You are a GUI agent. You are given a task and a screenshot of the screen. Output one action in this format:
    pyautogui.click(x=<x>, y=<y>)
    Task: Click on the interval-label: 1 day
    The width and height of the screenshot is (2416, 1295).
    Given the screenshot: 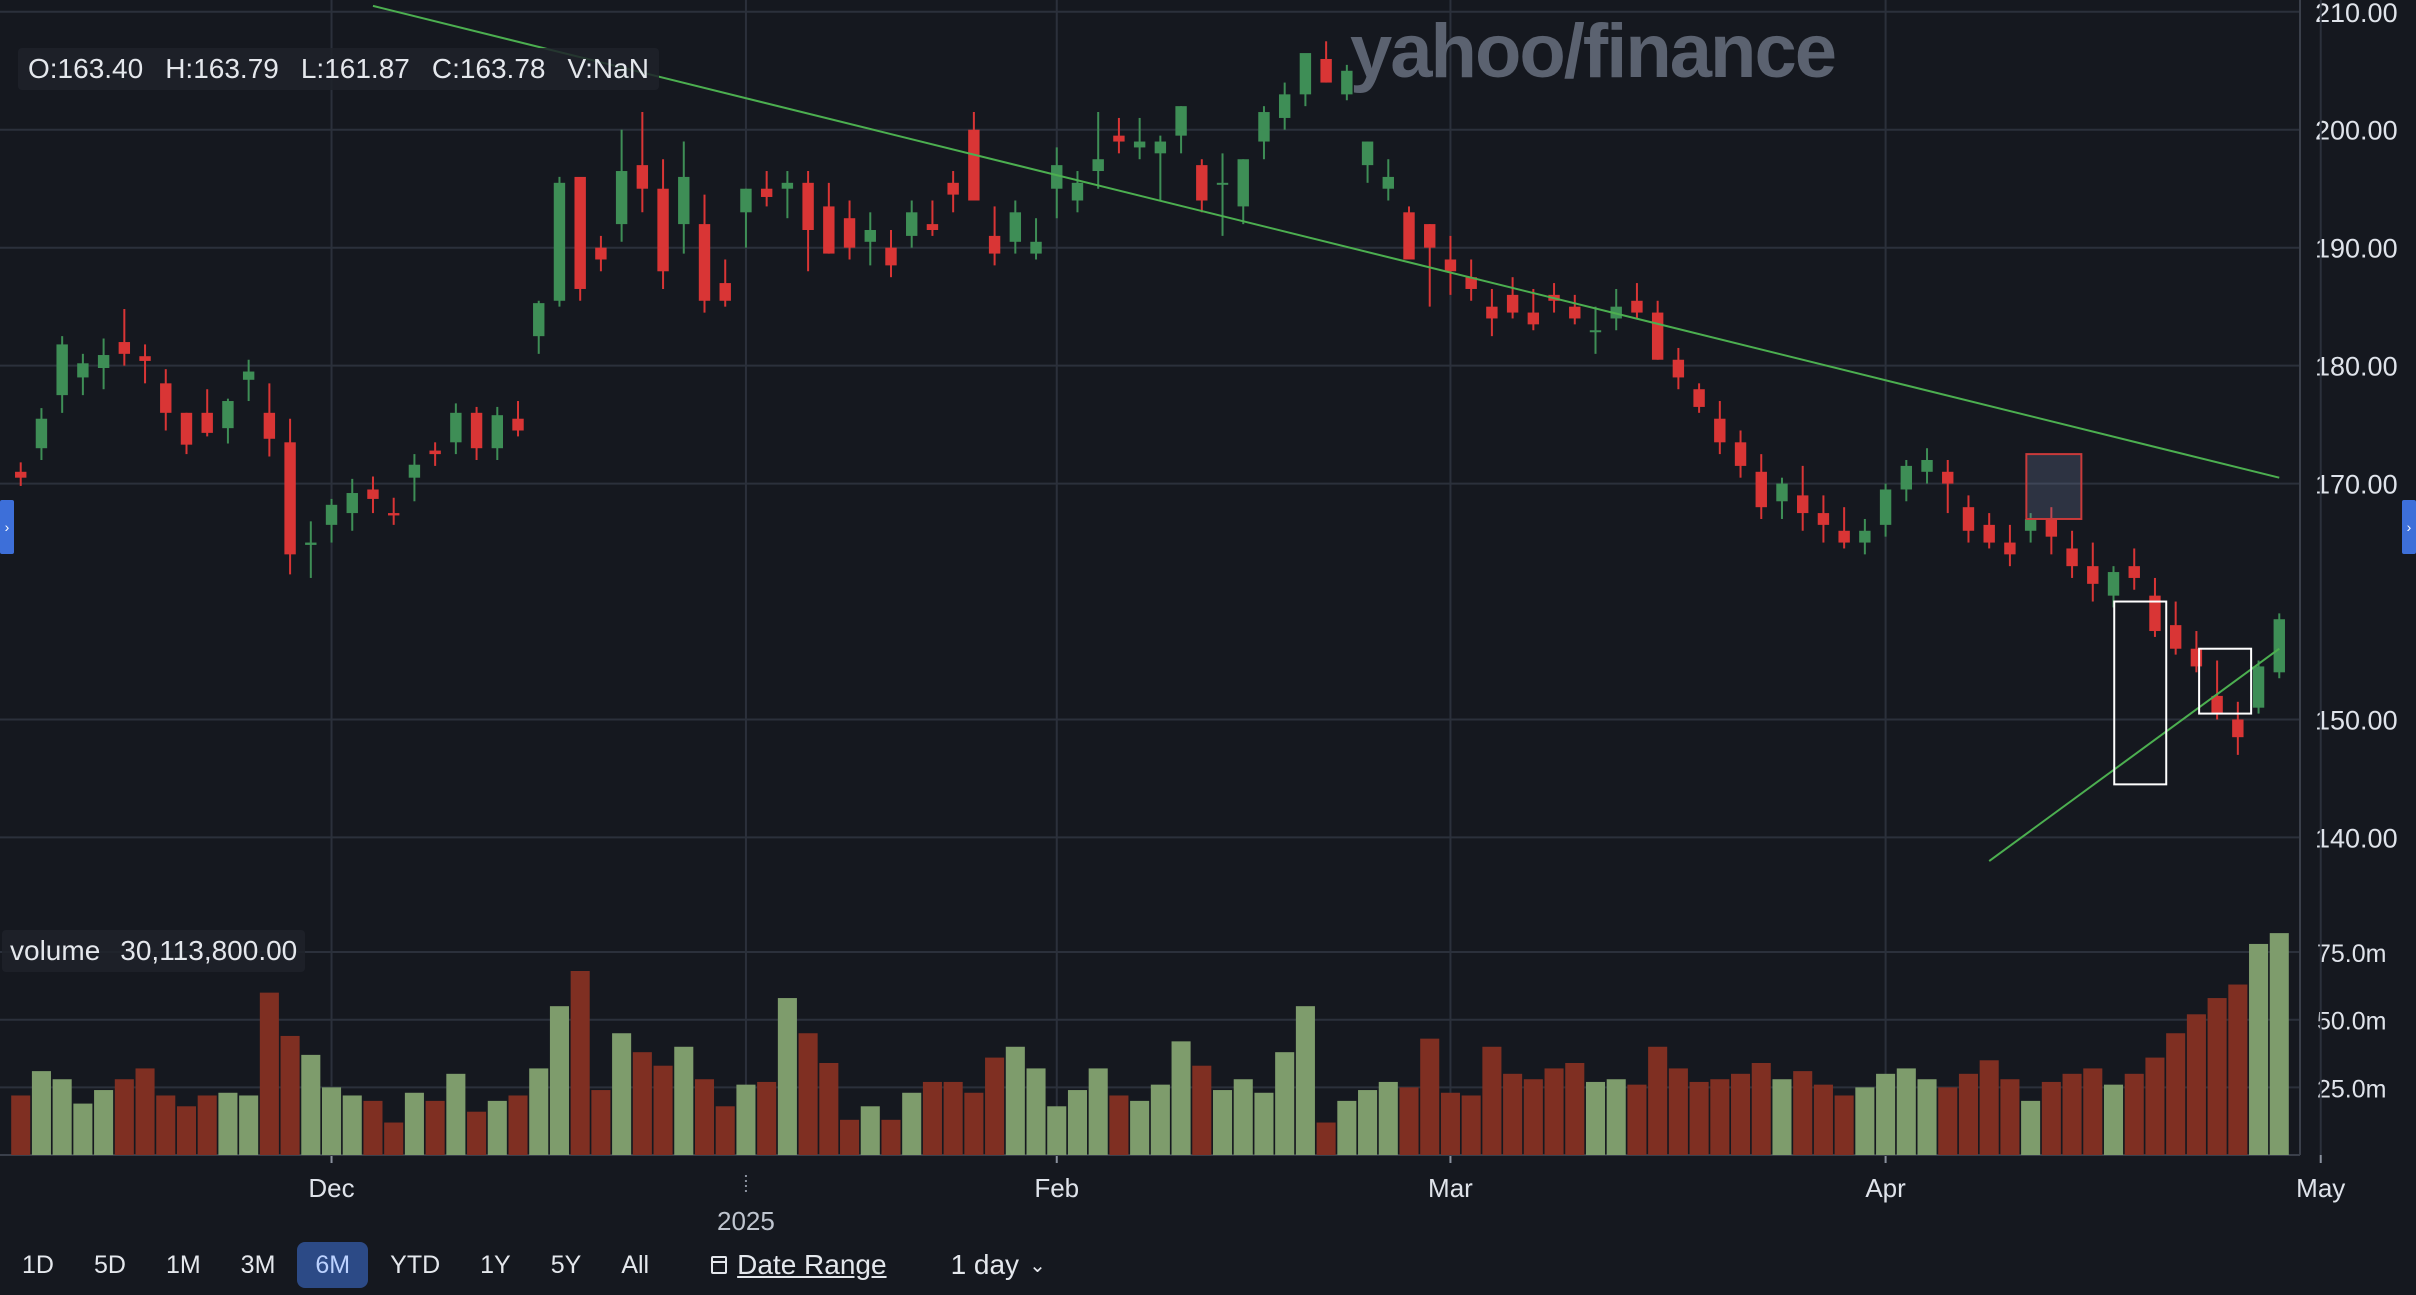 What is the action you would take?
    pyautogui.click(x=985, y=1264)
    